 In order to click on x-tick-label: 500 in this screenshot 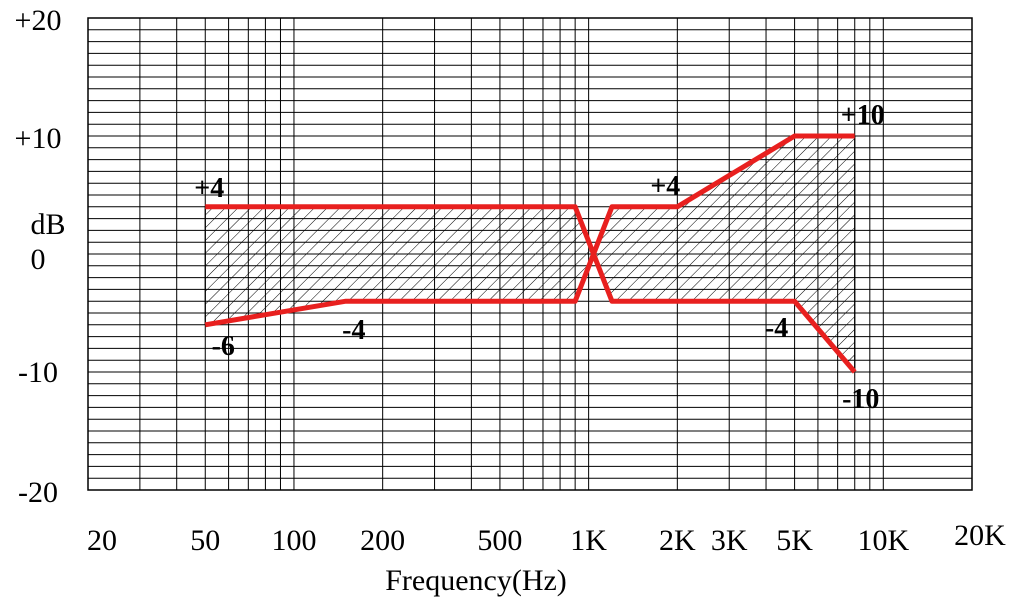, I will do `click(499, 540)`.